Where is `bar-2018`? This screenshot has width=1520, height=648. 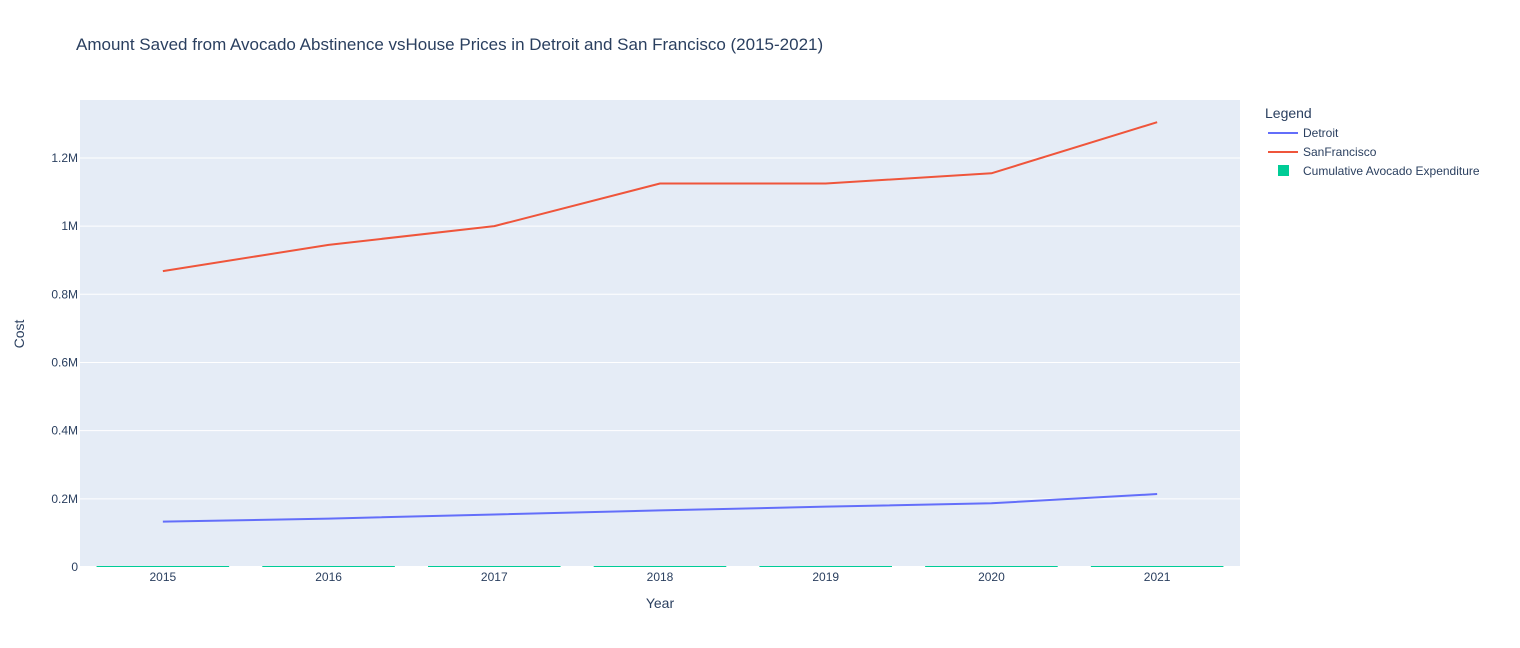
bar-2018 is located at coordinates (660, 566).